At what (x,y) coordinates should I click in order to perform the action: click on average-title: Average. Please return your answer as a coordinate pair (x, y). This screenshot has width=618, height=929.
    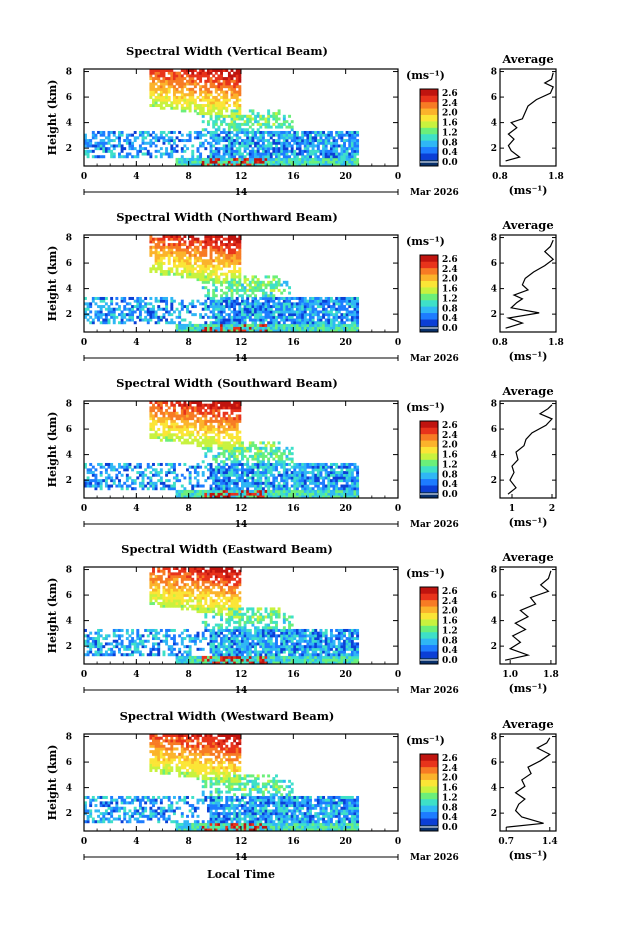
    Looking at the image, I should click on (527, 225).